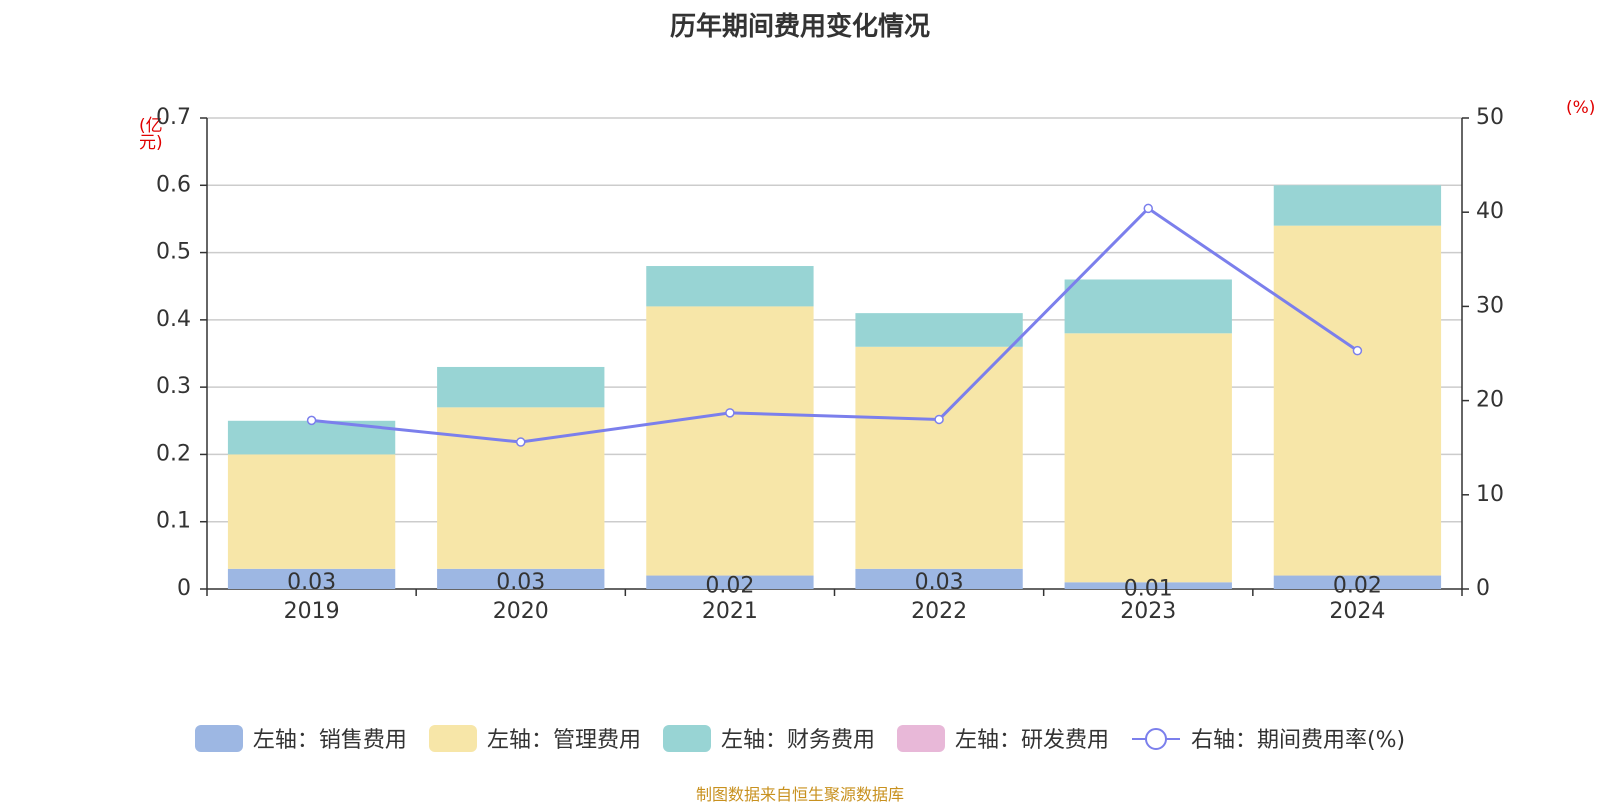  I want to click on legend-swatch-rd, so click(920, 738).